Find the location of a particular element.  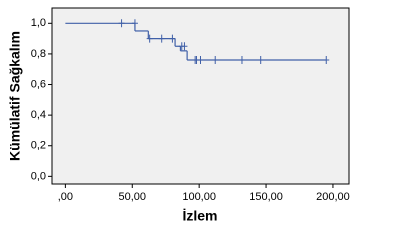

y-tick-label: 0,8 is located at coordinates (38, 54).